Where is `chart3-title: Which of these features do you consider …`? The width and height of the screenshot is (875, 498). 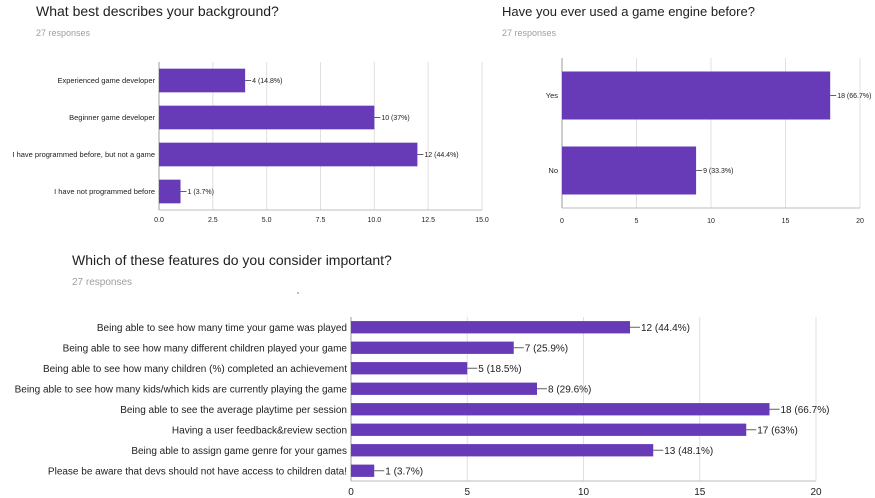 chart3-title: Which of these features do you consider … is located at coordinates (232, 260).